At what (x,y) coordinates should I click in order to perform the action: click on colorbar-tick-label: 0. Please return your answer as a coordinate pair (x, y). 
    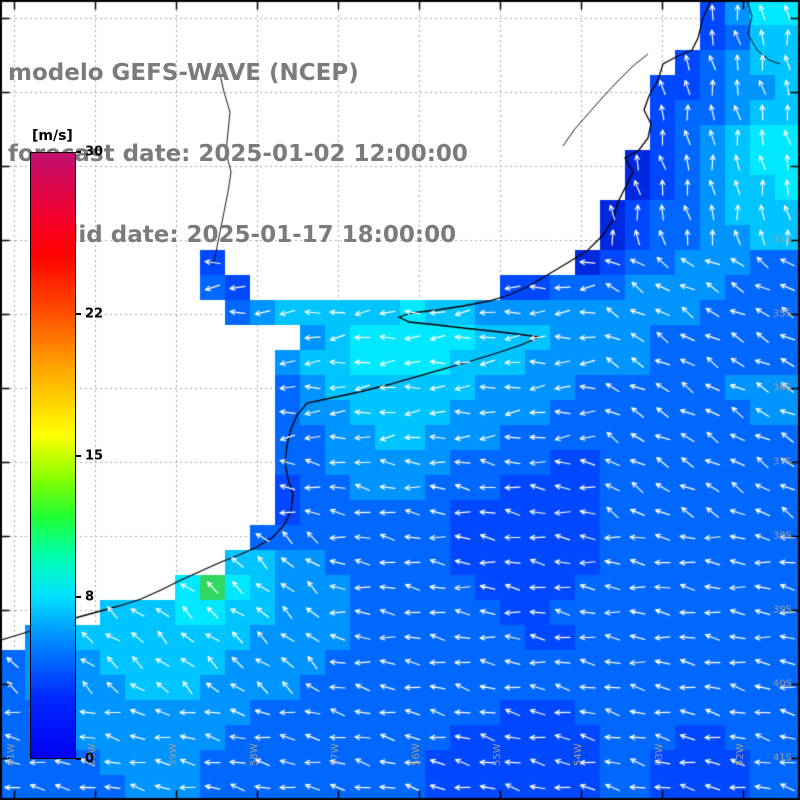
    Looking at the image, I should click on (90, 759).